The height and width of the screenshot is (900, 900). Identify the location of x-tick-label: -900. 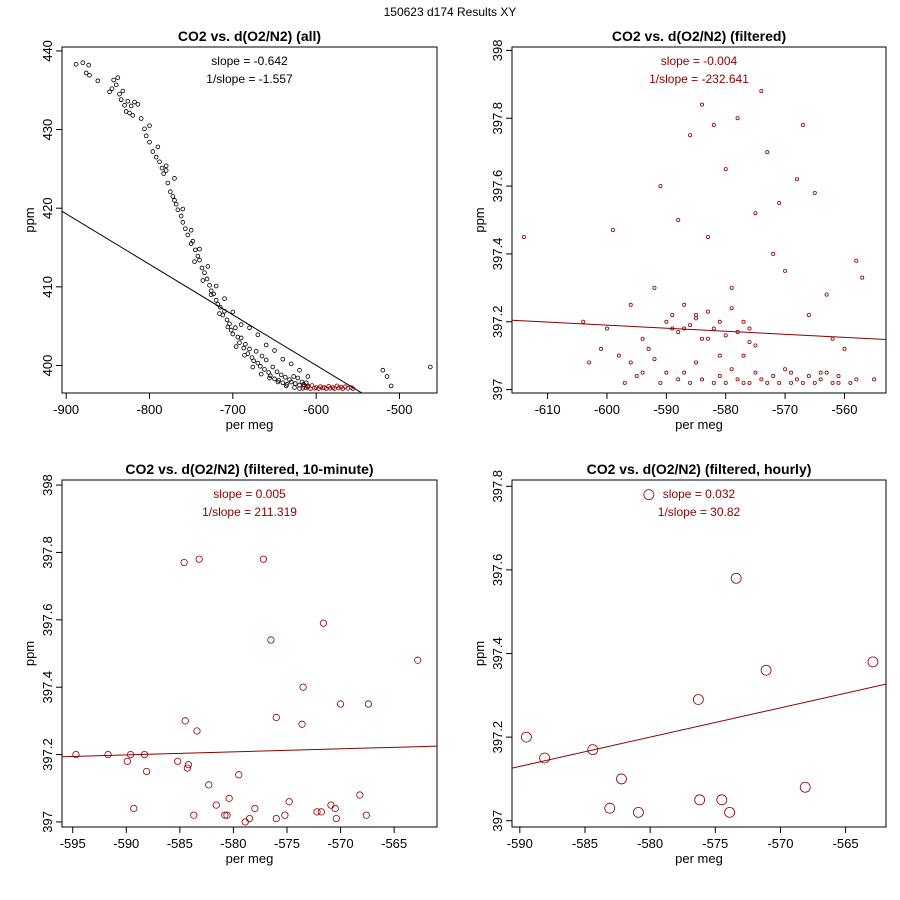
(66, 409).